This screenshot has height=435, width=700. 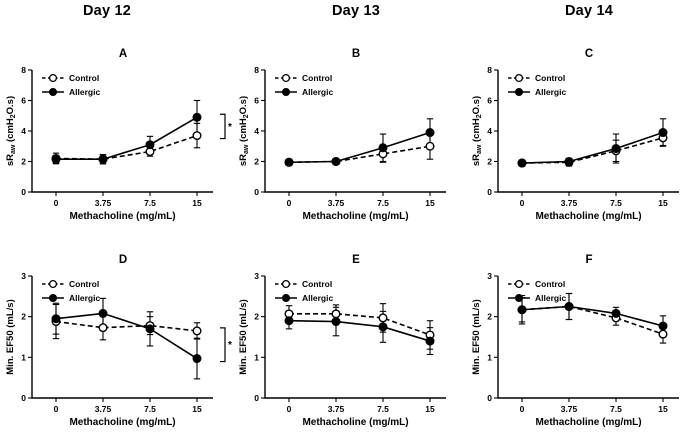 I want to click on column-header-day-12: Day 12, so click(x=107, y=11).